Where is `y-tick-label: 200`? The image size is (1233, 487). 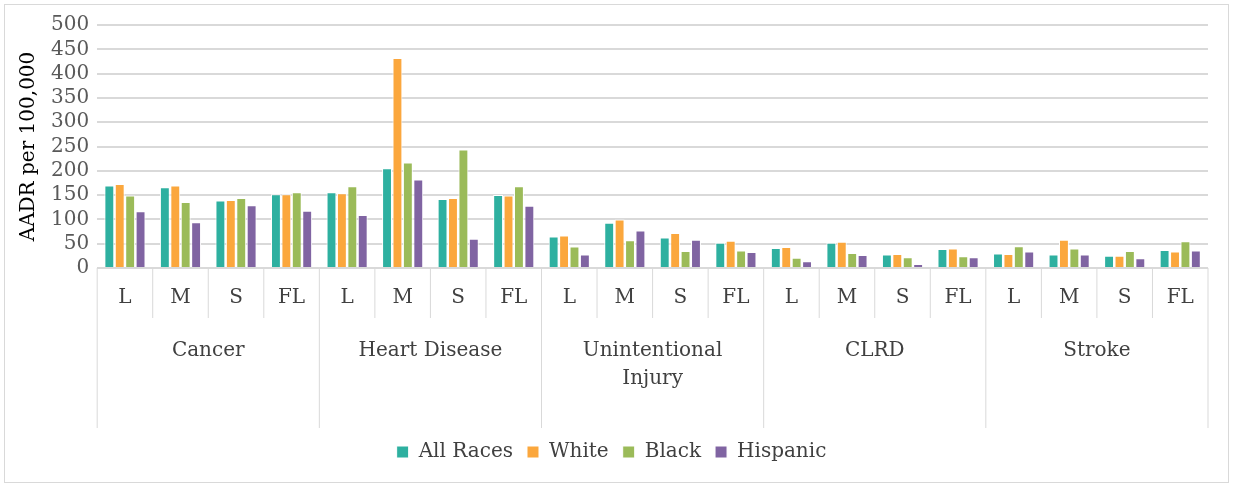
y-tick-label: 200 is located at coordinates (70, 169).